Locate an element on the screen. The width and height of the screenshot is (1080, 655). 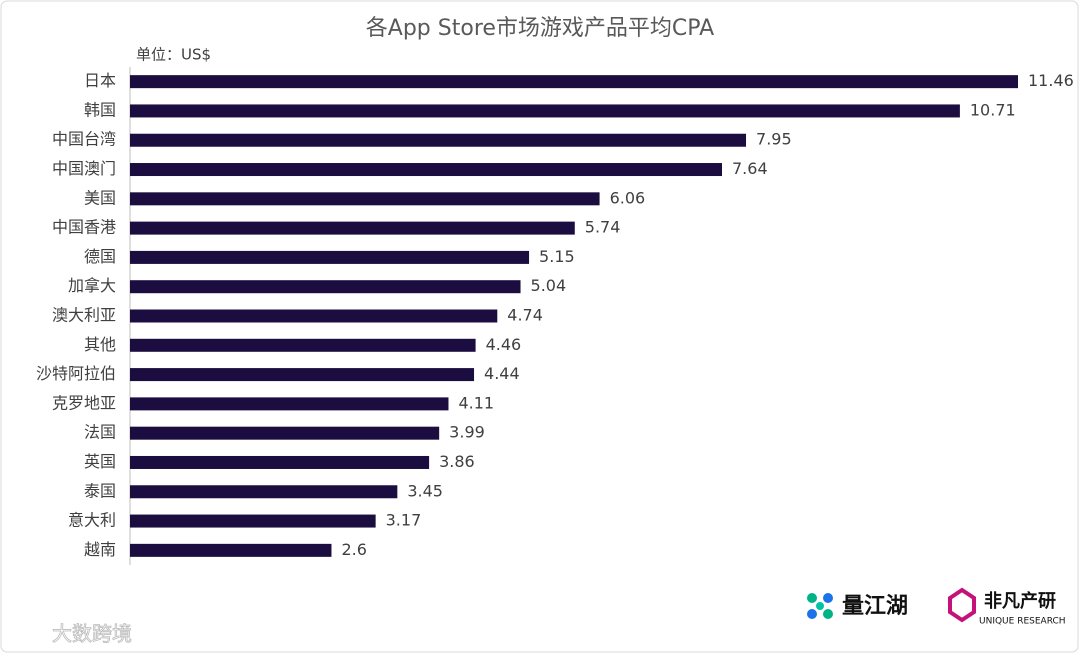
value-label: 3.45 is located at coordinates (425, 490).